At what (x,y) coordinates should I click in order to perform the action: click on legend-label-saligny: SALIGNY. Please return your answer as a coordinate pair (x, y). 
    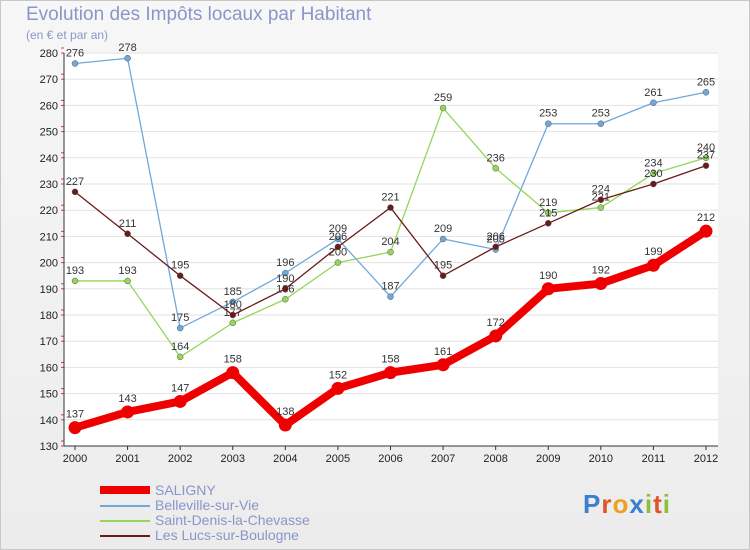
    Looking at the image, I should click on (185, 490).